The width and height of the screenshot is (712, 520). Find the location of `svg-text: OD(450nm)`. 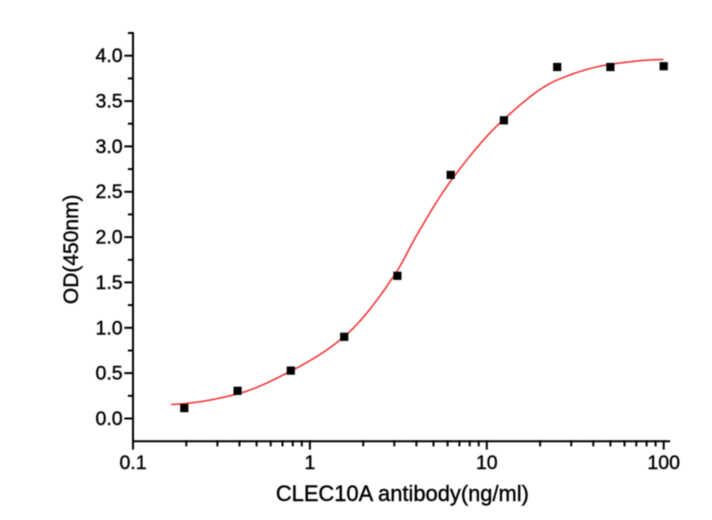

svg-text: OD(450nm) is located at coordinates (71, 249).